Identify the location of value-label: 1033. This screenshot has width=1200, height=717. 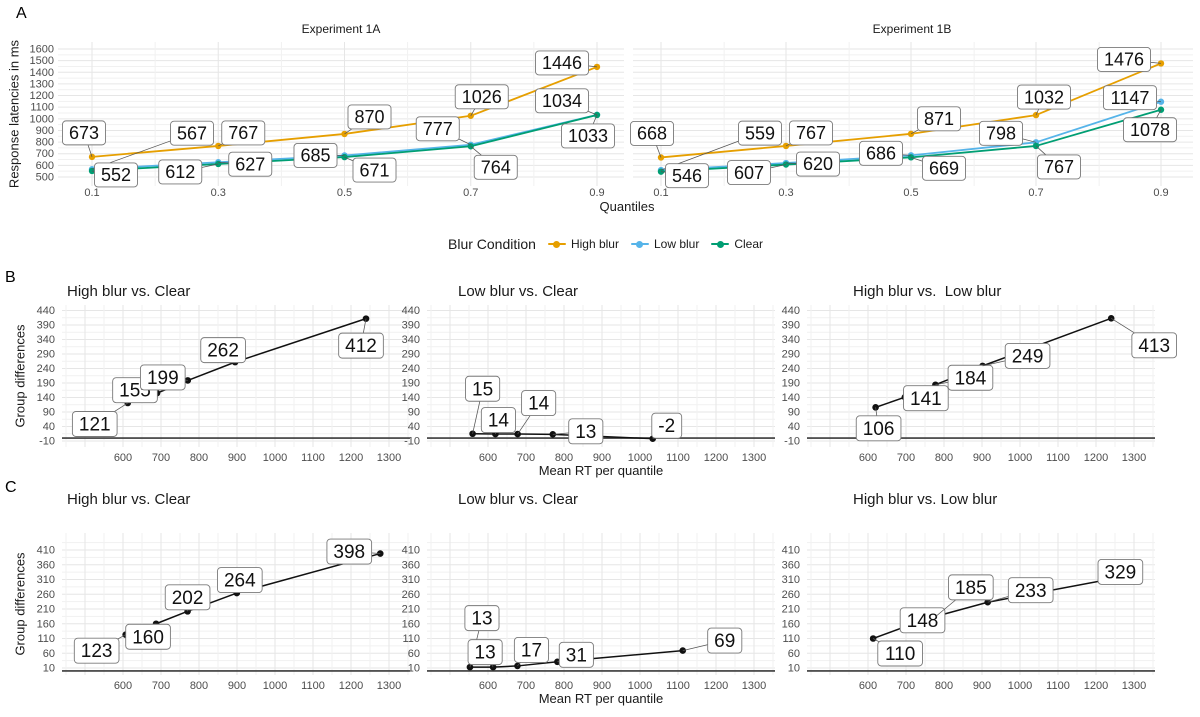
(588, 136).